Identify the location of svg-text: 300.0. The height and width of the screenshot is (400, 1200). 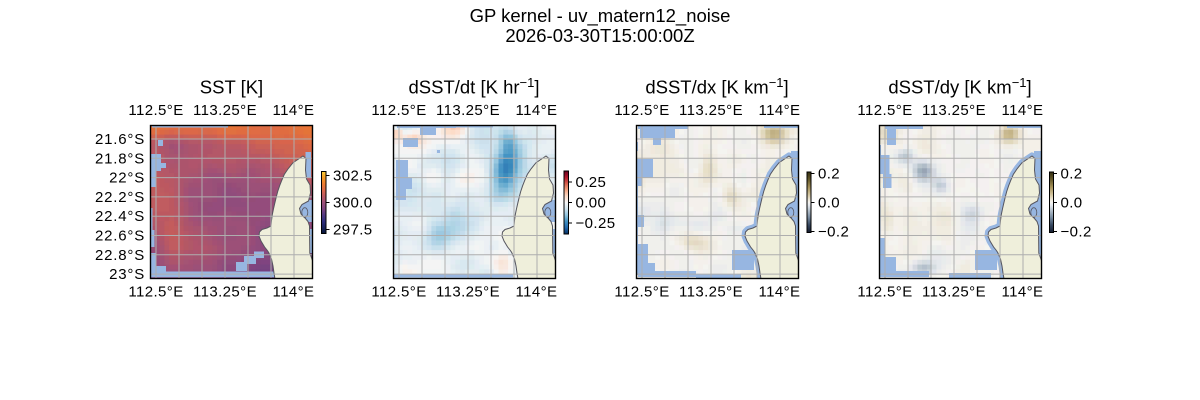
(353, 203).